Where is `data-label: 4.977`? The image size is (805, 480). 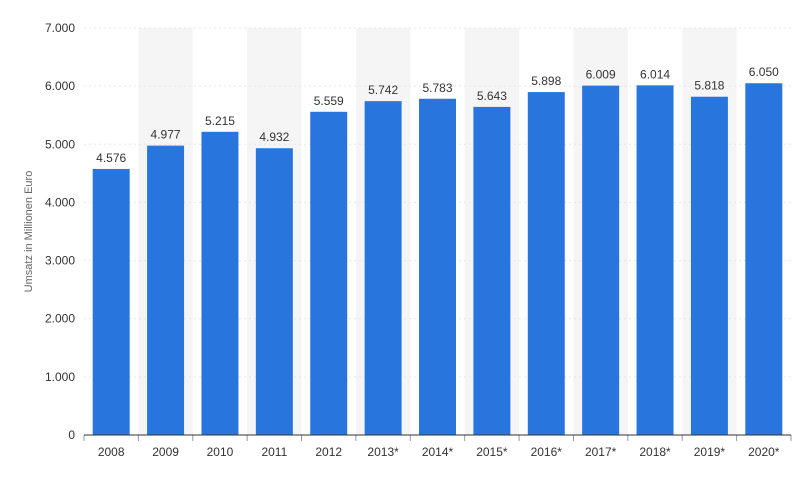
data-label: 4.977 is located at coordinates (166, 135).